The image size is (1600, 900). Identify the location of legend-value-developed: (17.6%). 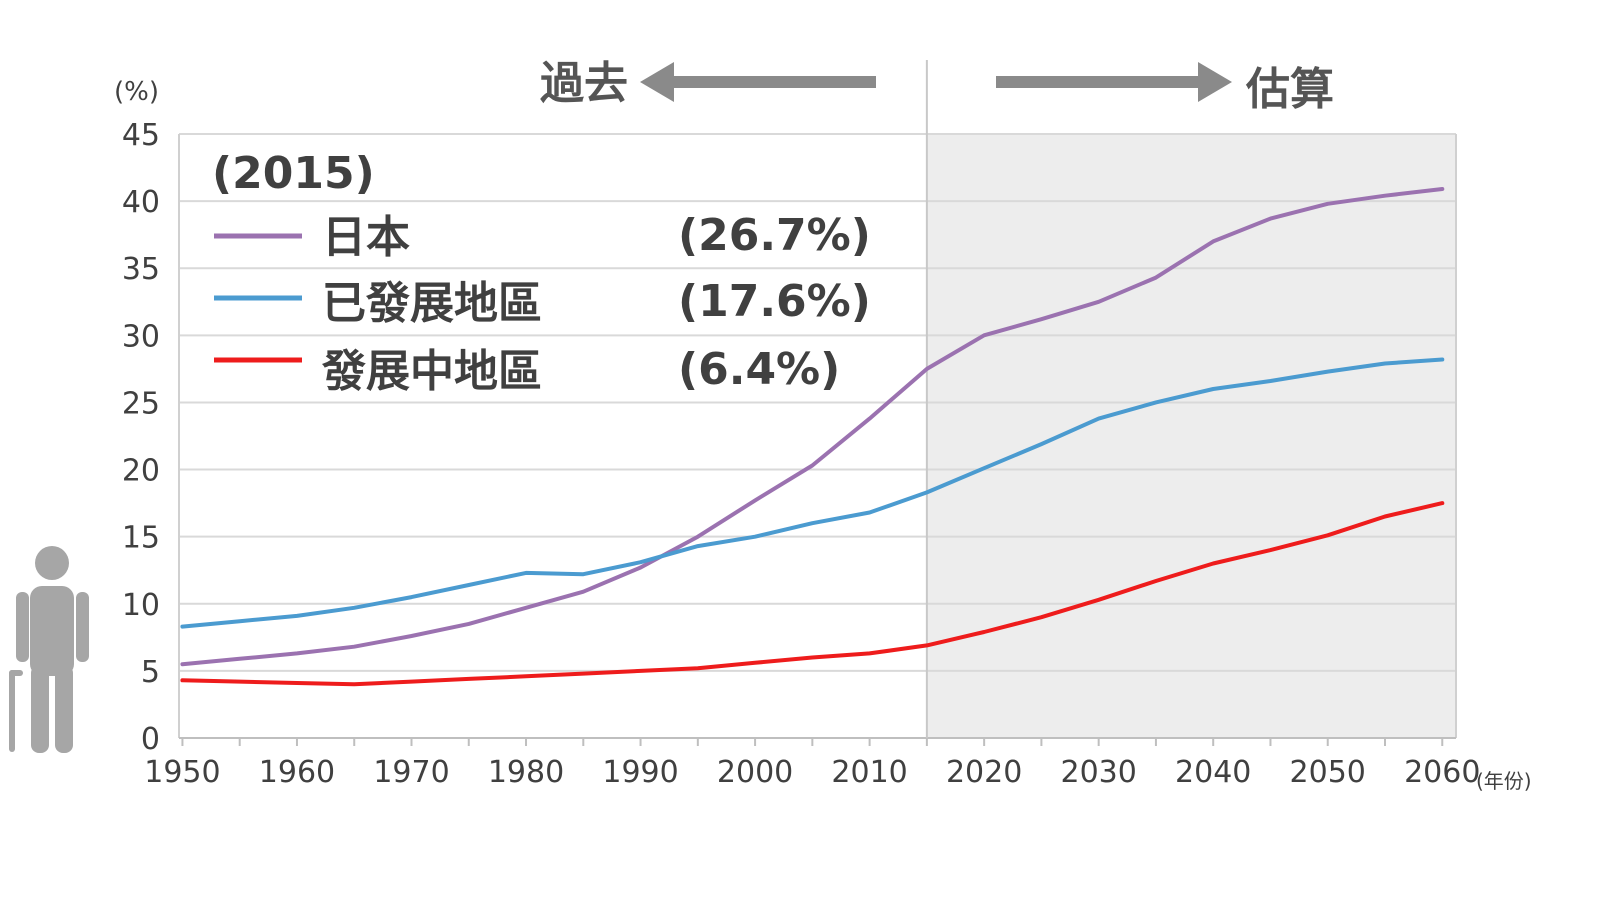
(774, 301).